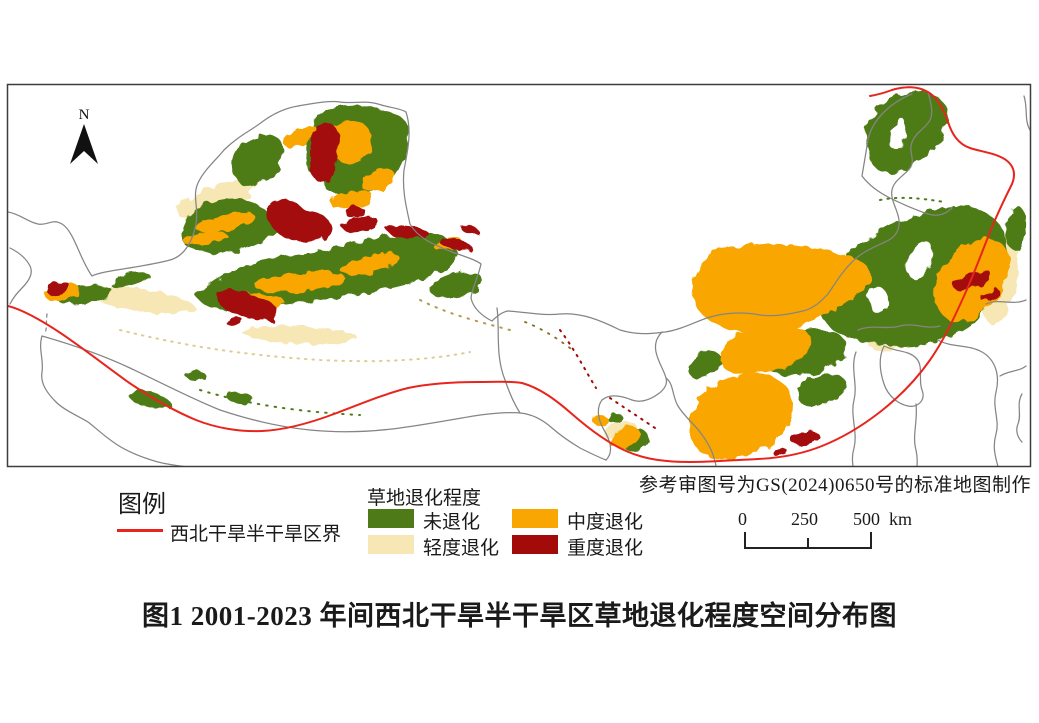  Describe the element at coordinates (256, 534) in the screenshot. I see `boundary-legend-label: 西北干旱半干旱区界` at that location.